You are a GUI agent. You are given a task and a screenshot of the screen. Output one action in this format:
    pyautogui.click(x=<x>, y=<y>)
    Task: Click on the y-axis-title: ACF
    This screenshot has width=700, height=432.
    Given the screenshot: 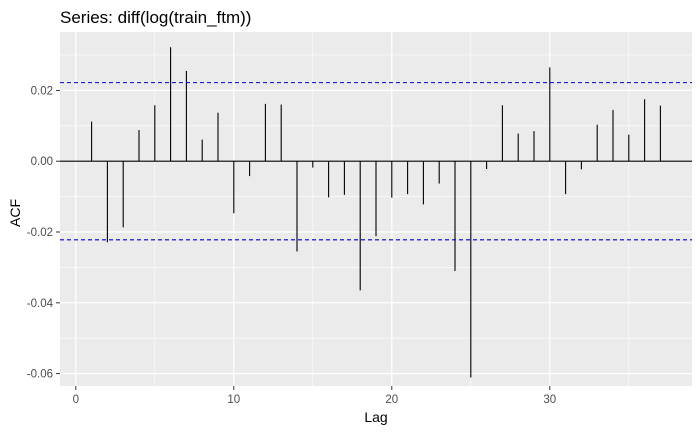 What is the action you would take?
    pyautogui.click(x=15, y=213)
    